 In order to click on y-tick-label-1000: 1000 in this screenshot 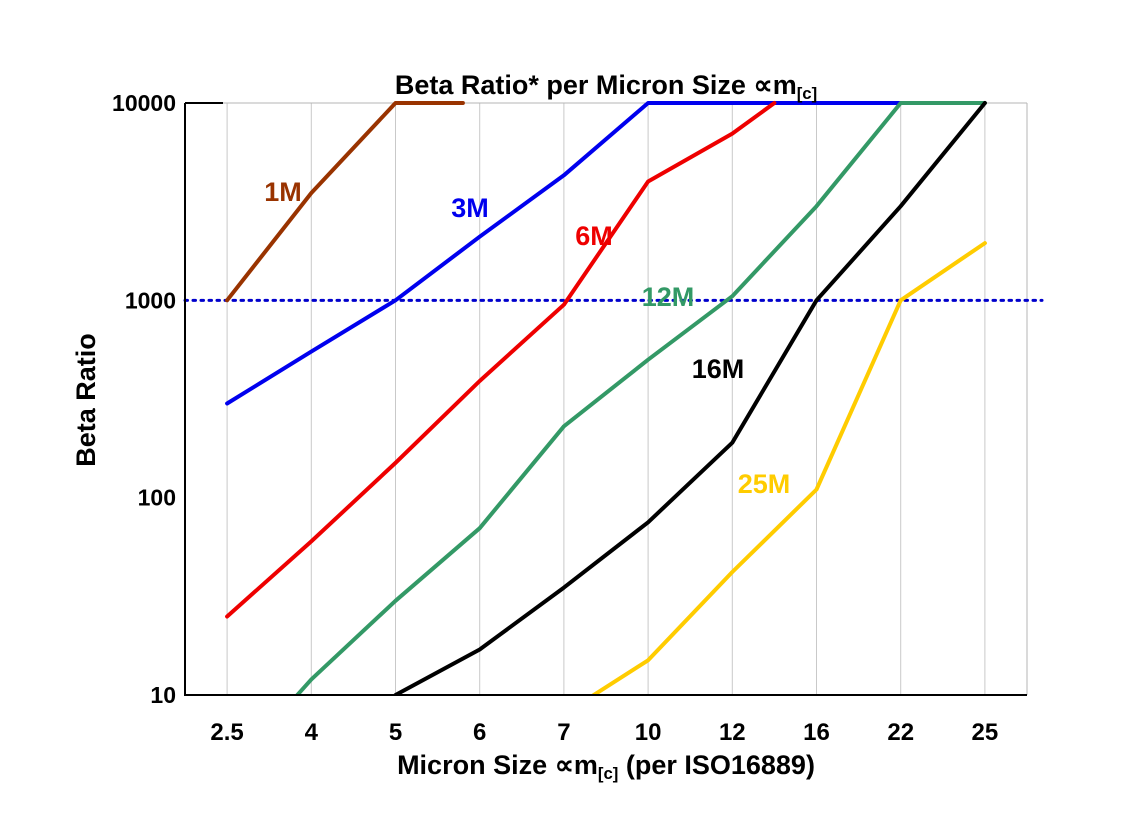, I will do `click(150, 300)`.